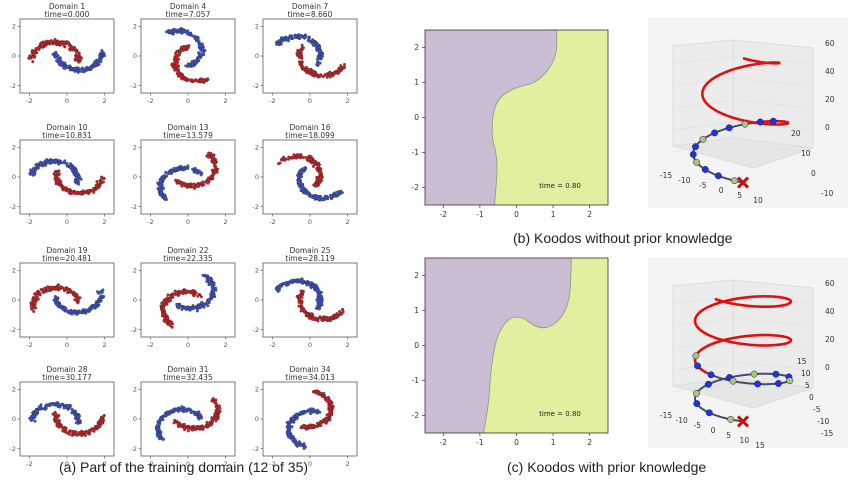 The width and height of the screenshot is (854, 480). Describe the element at coordinates (510, 124) in the screenshot. I see `boundary-plot-b: -2 -1 0 1 2 2 1 0 -1 -2 time = 0.80` at that location.